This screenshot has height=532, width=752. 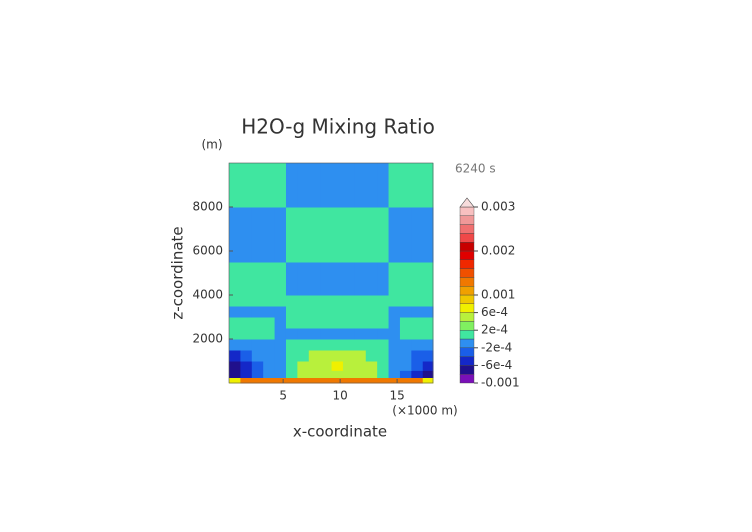 What do you see at coordinates (494, 330) in the screenshot?
I see `colorbar-tick-label: 2e-4` at bounding box center [494, 330].